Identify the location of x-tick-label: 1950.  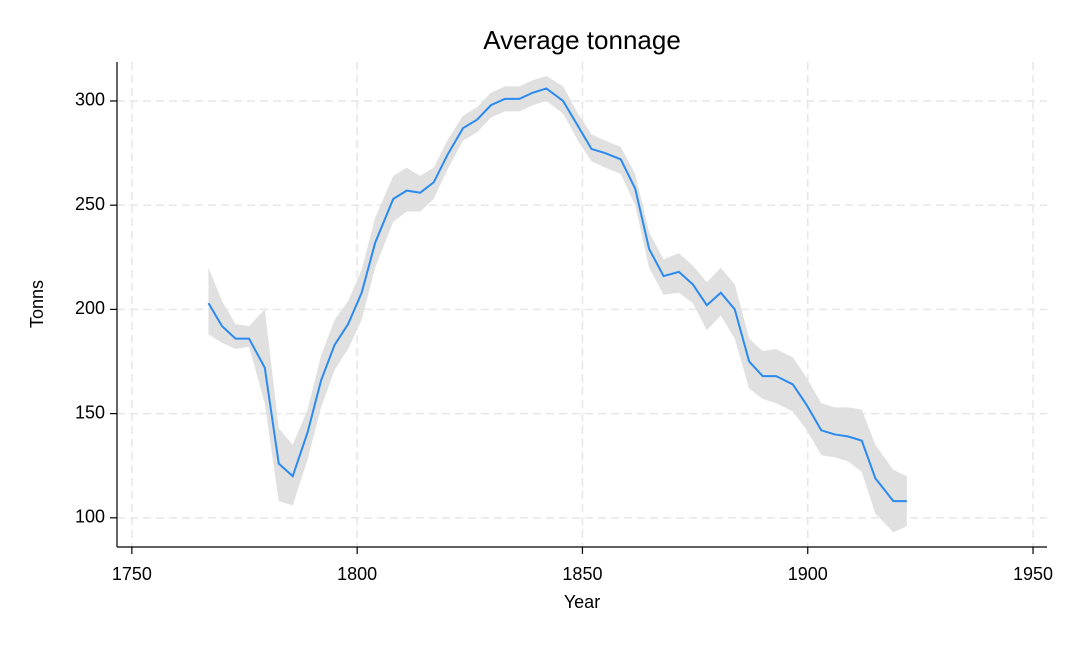
(1033, 574).